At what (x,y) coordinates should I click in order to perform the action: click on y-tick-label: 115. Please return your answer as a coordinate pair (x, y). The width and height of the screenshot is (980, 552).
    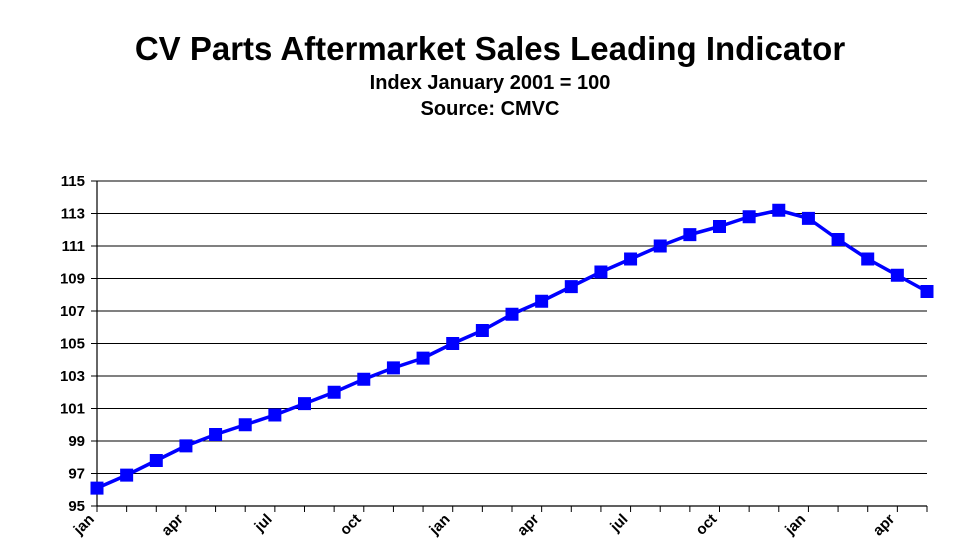
    Looking at the image, I should click on (73, 181).